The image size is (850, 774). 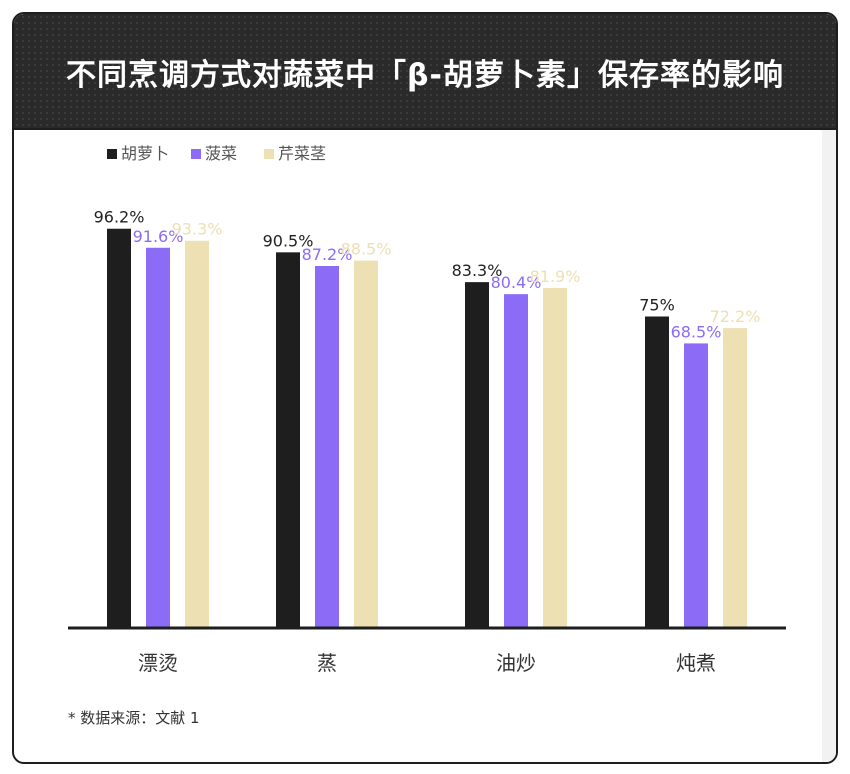 What do you see at coordinates (427, 663) in the screenshot?
I see `category-labels: 漂烫 蒸 油炒 炖煮` at bounding box center [427, 663].